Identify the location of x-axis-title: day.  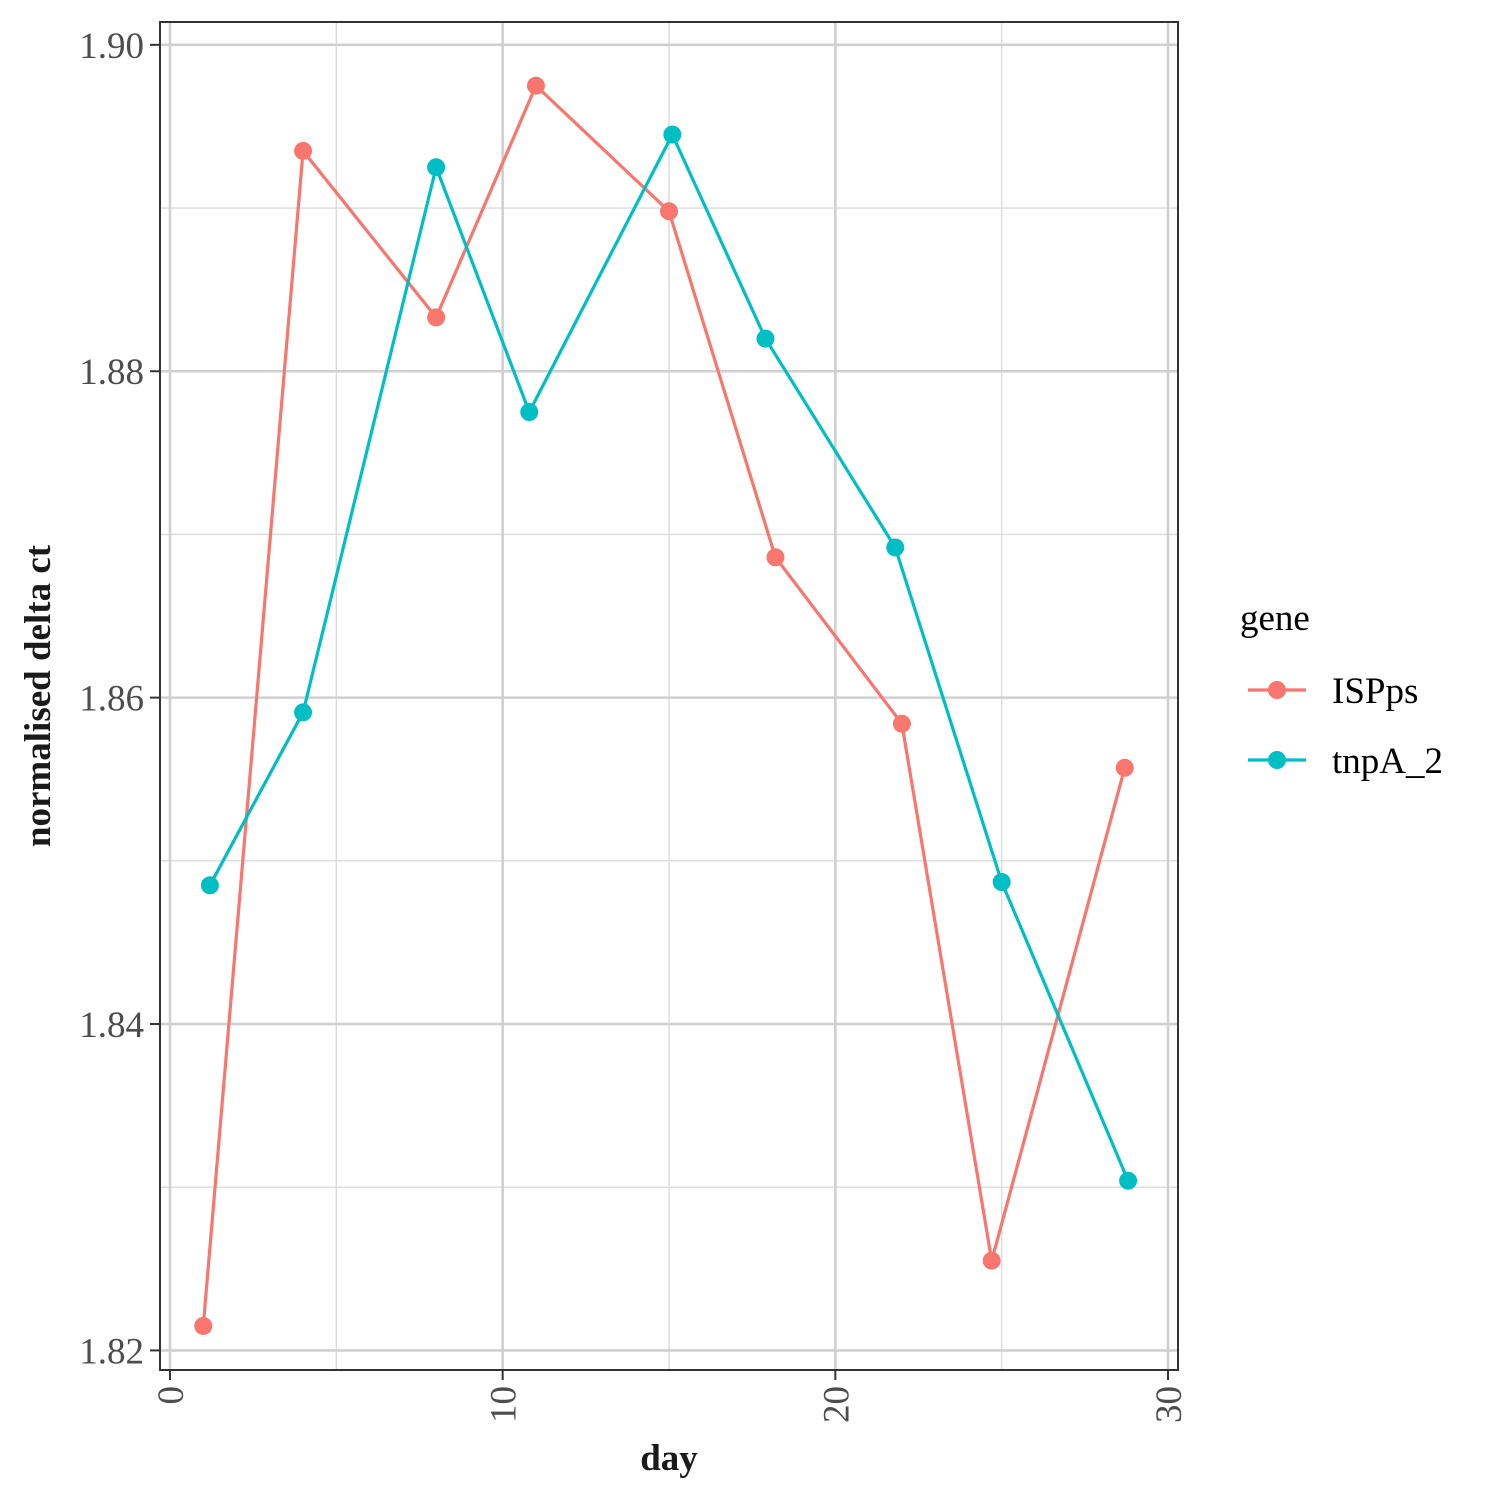
(669, 1458).